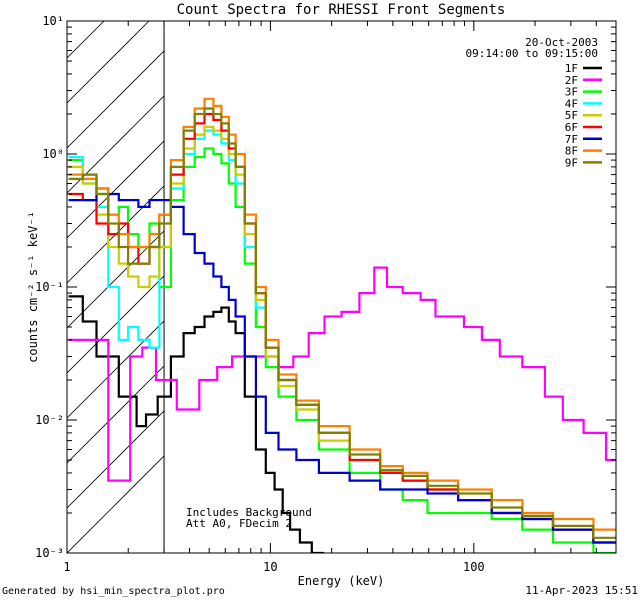 The height and width of the screenshot is (600, 640). Describe the element at coordinates (49, 553) in the screenshot. I see `y-tick-label: 10⁻³` at that location.